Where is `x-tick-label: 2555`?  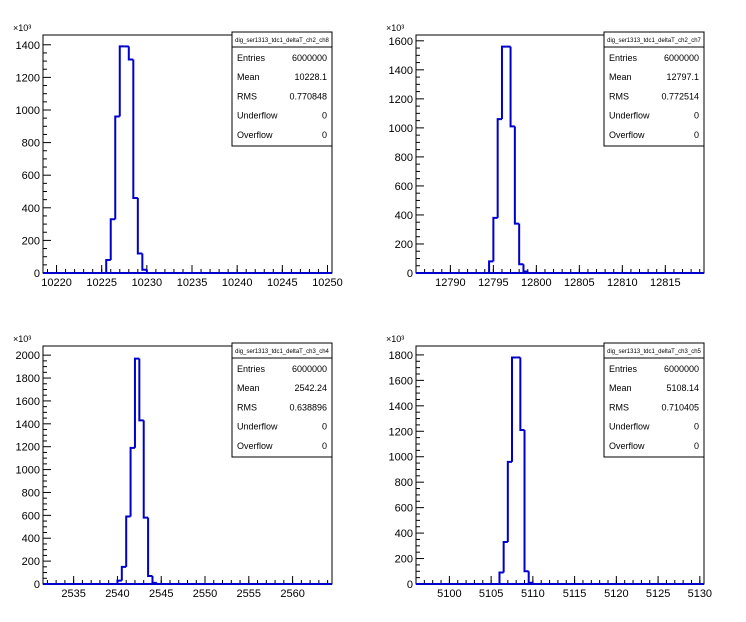 x-tick-label: 2555 is located at coordinates (249, 594).